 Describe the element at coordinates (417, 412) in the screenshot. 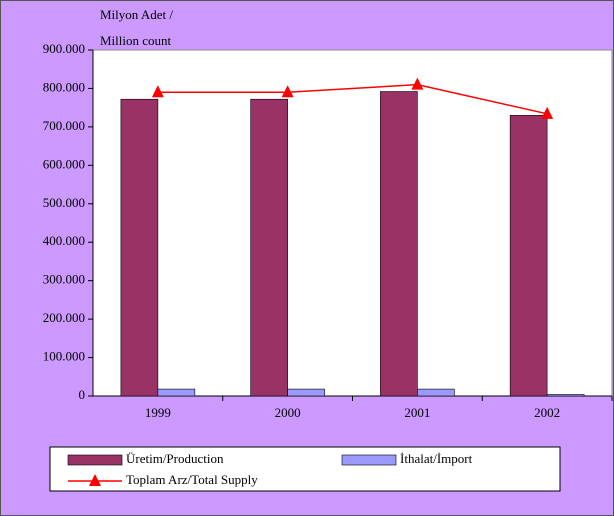

I see `x-tick-label: 2001` at that location.